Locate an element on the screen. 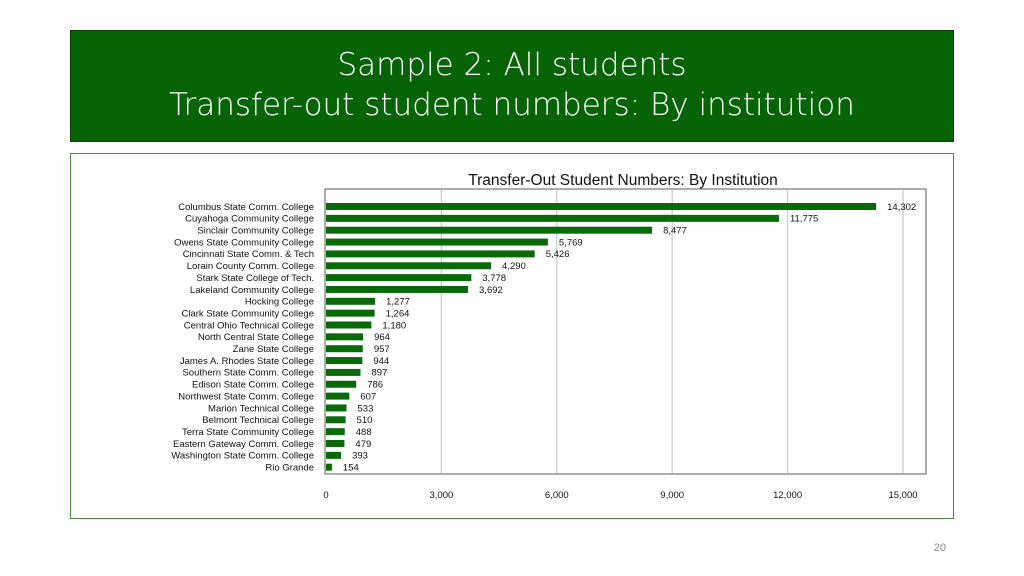 The height and width of the screenshot is (576, 1024). category-label: North Central State College is located at coordinates (256, 337).